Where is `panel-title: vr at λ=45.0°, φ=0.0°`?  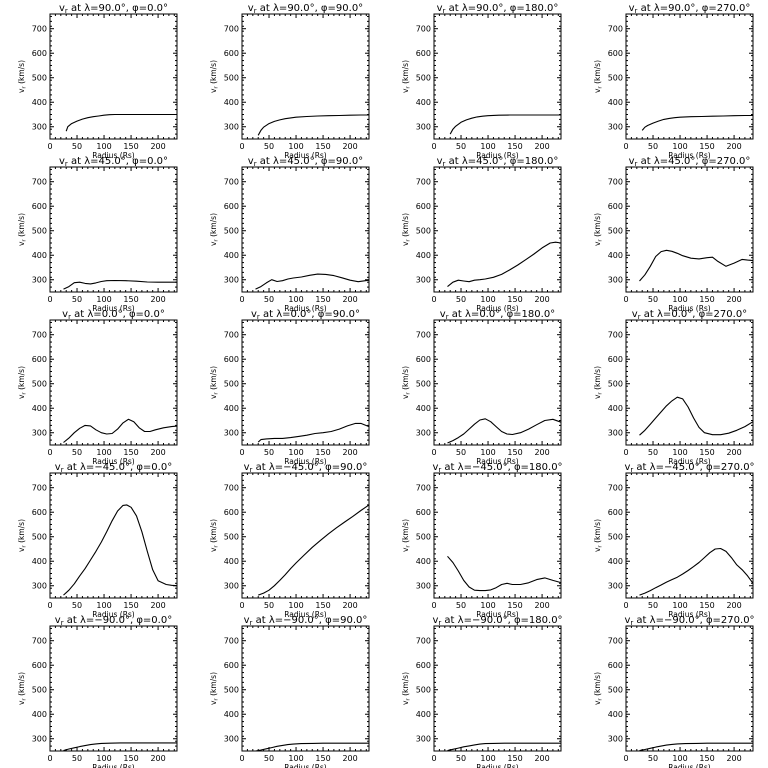 panel-title: vr at λ=45.0°, φ=0.0° is located at coordinates (113, 162).